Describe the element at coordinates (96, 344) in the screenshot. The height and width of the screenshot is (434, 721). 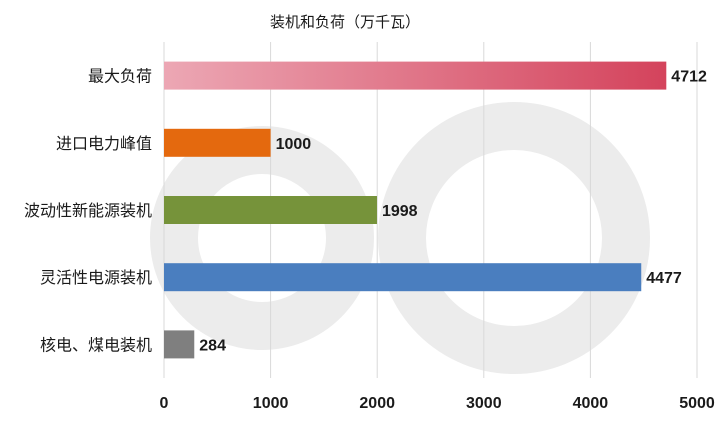
I see `category-label-4: 核电、煤电装机` at that location.